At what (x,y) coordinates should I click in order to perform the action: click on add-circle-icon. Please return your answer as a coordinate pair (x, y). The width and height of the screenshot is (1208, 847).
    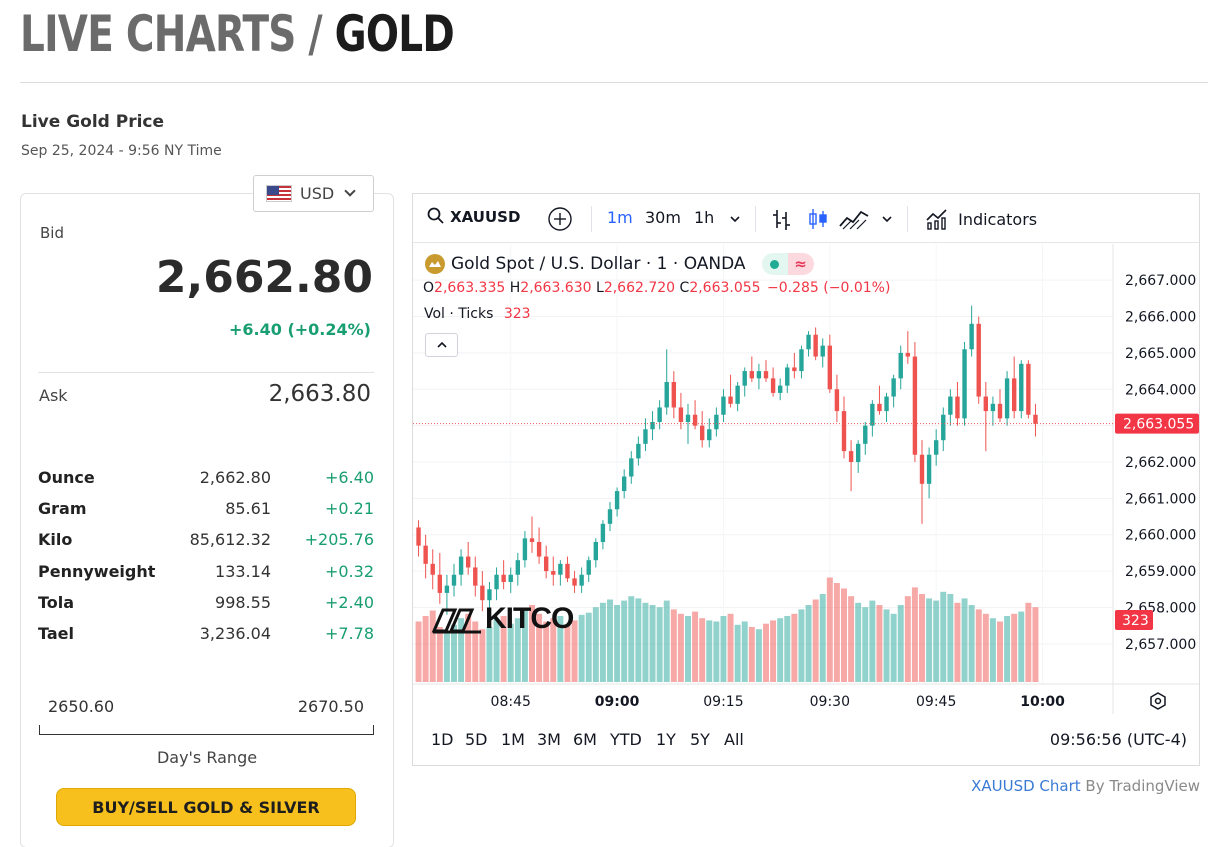
    Looking at the image, I should click on (560, 219).